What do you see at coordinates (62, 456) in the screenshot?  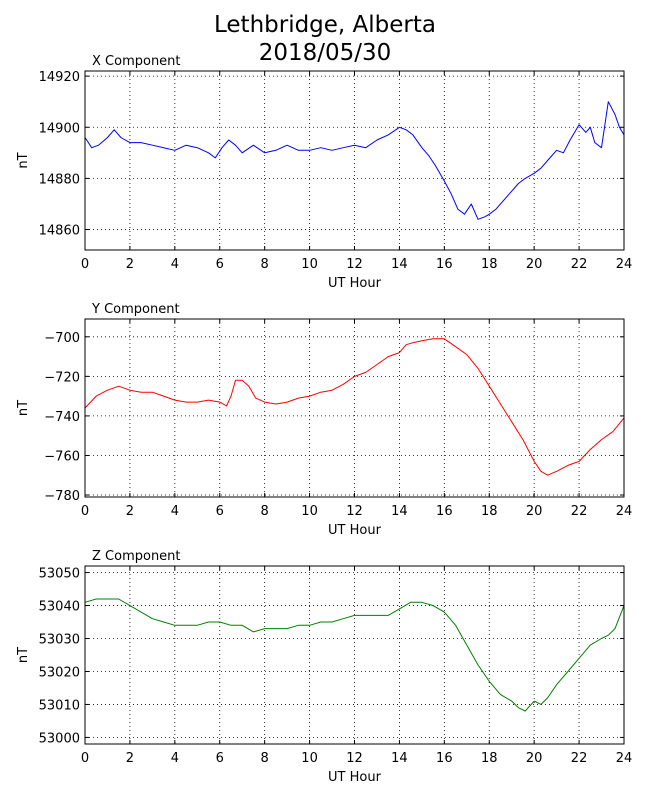 I see `y-tick-label: −760` at bounding box center [62, 456].